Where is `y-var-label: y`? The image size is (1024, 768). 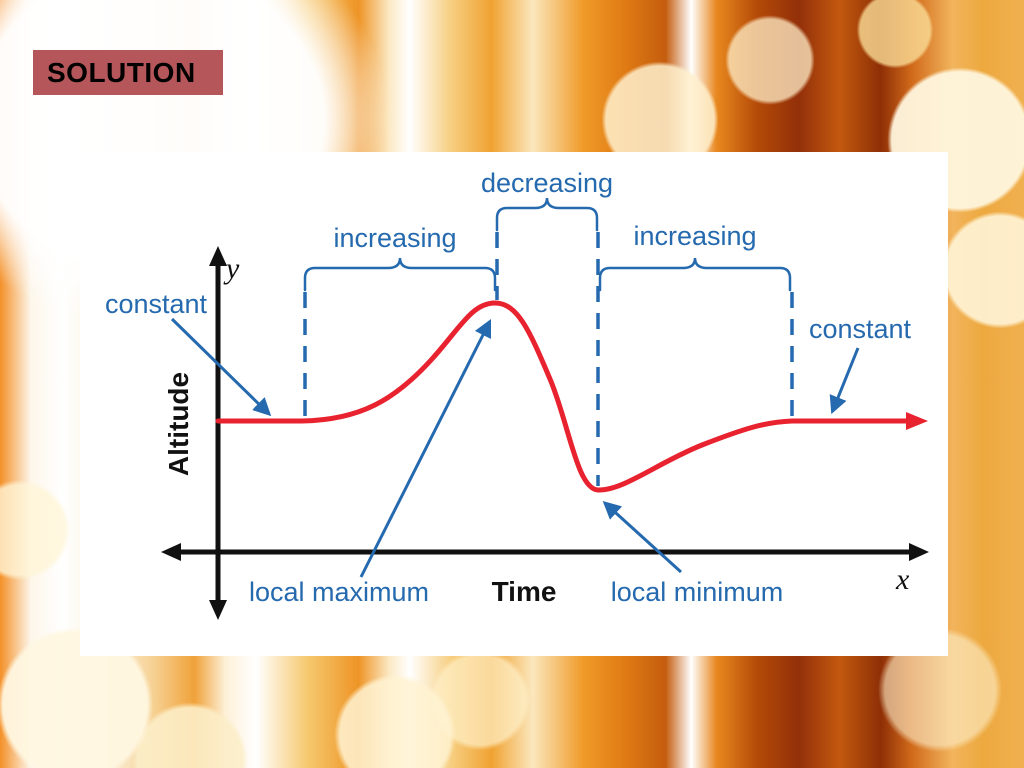 y-var-label: y is located at coordinates (231, 268).